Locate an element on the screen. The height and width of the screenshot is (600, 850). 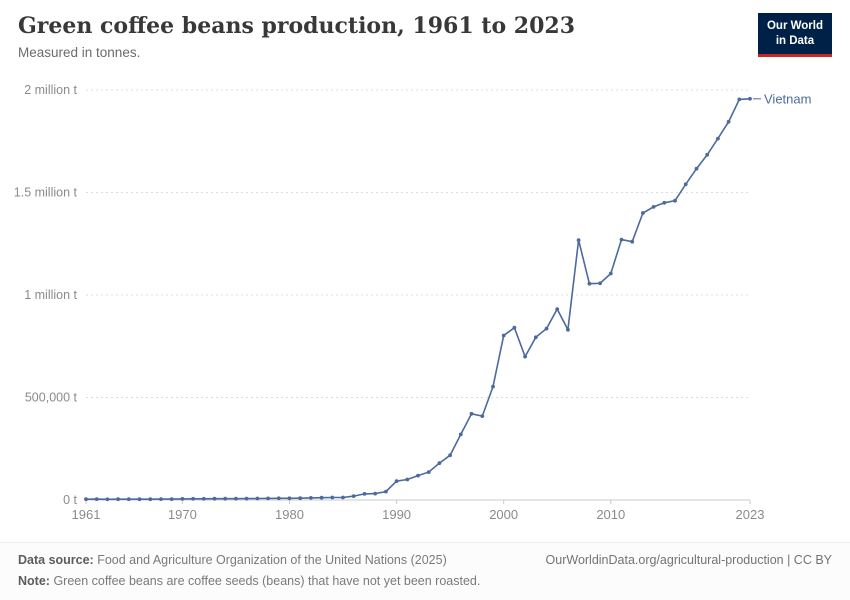
x-axis-tick-label: 1980 is located at coordinates (289, 514).